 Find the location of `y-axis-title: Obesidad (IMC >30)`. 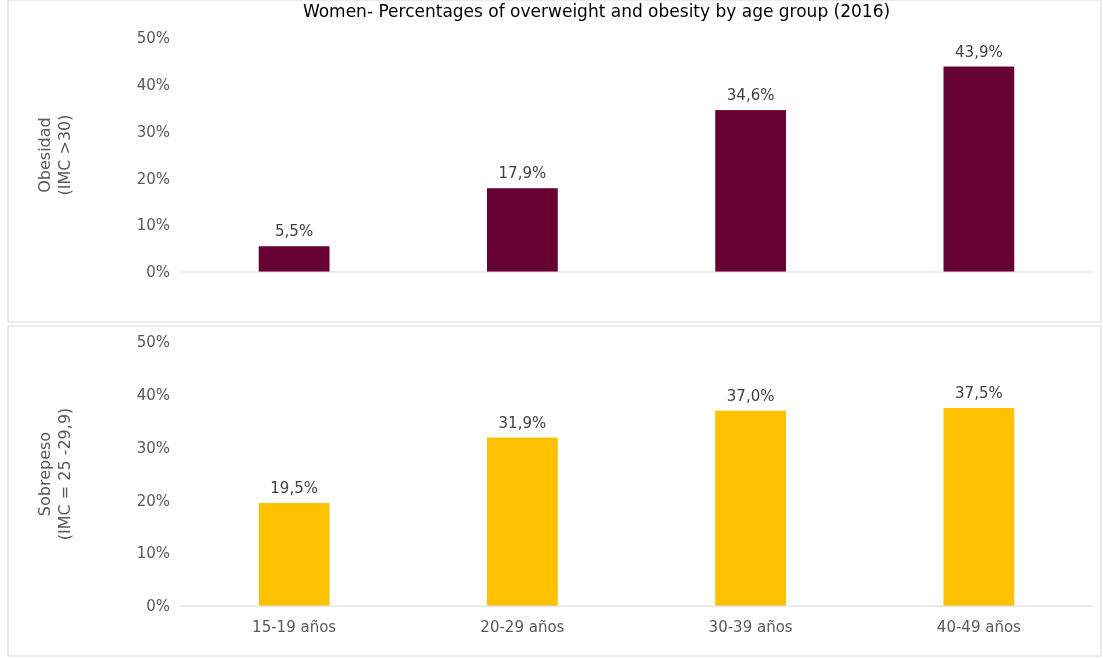

y-axis-title: Obesidad (IMC >30) is located at coordinates (54, 155).